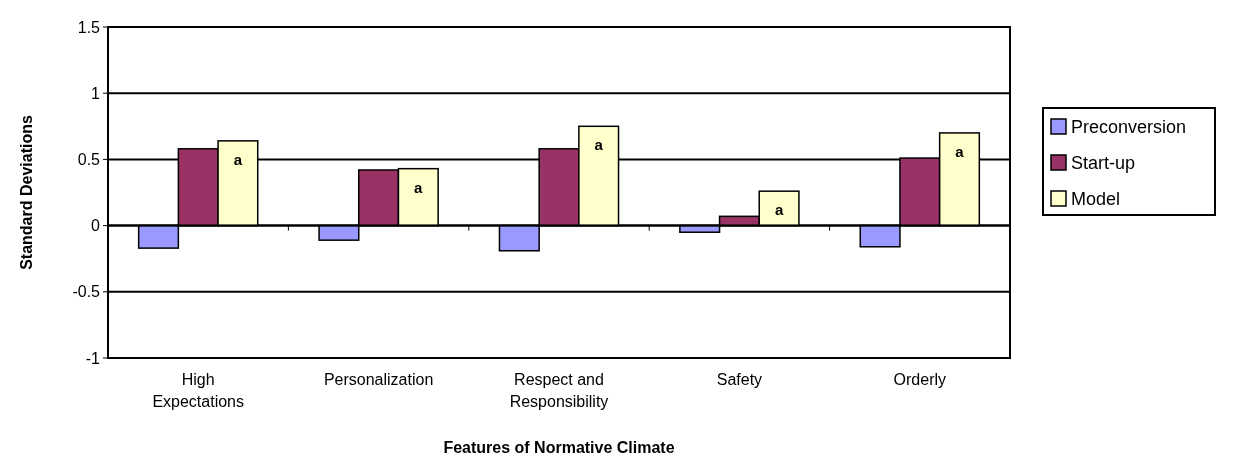 The height and width of the screenshot is (469, 1233). Describe the element at coordinates (96, 93) in the screenshot. I see `y-tick-label: 1` at that location.